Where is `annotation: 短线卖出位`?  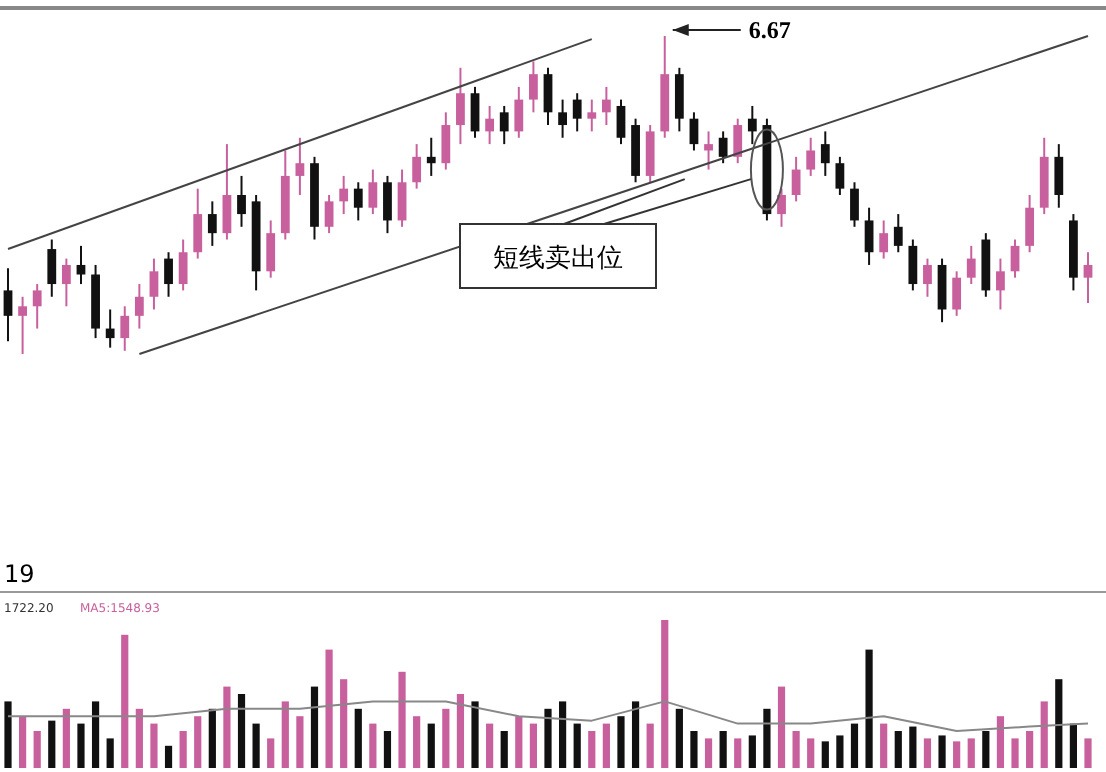 annotation: 短线卖出位 is located at coordinates (558, 259).